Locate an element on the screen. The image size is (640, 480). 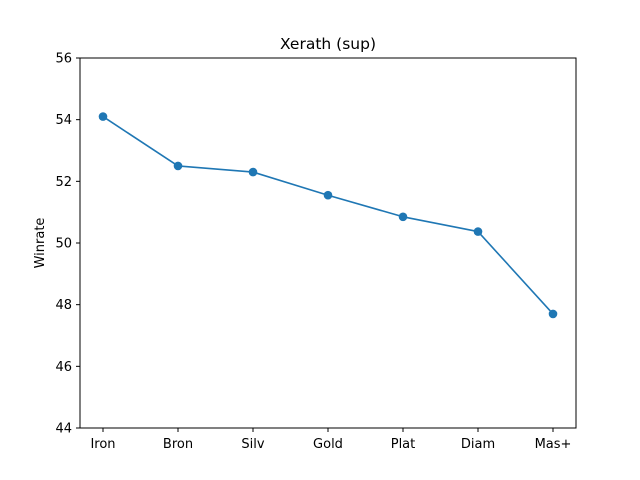
x-tick-label: Silv is located at coordinates (252, 444).